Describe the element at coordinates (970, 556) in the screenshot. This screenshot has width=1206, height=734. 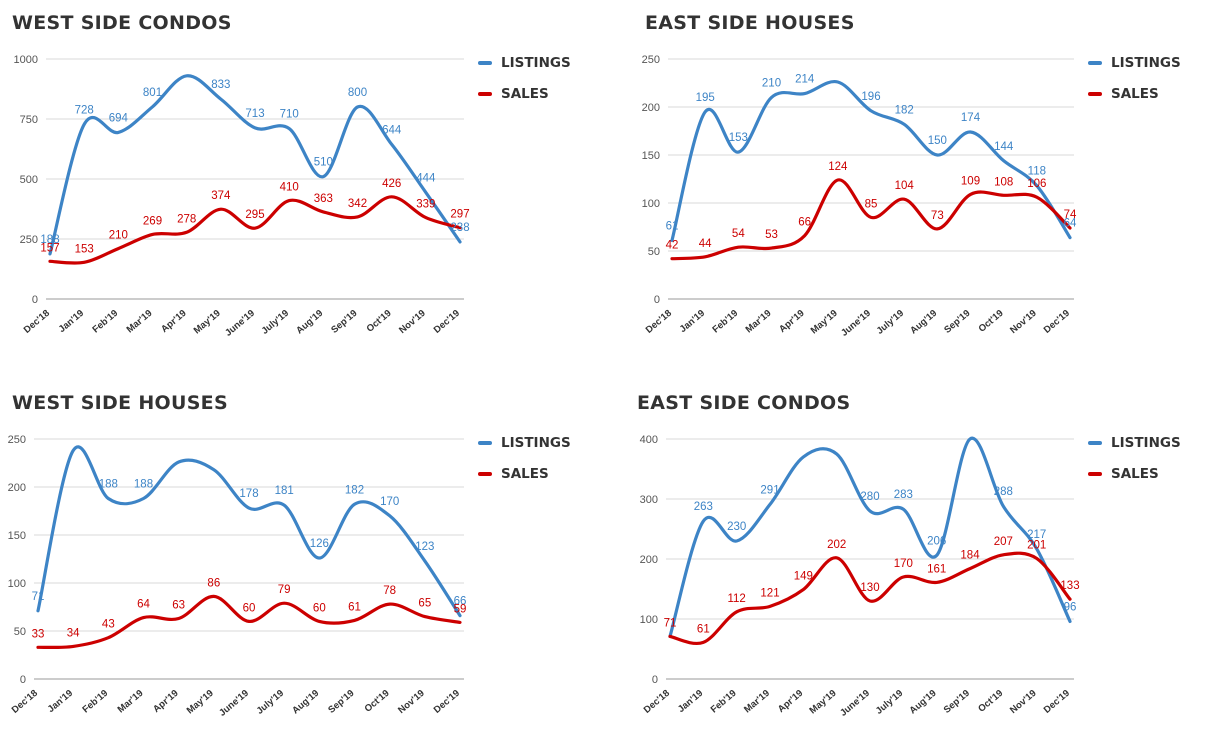
I see `data-label-sales: 184` at that location.